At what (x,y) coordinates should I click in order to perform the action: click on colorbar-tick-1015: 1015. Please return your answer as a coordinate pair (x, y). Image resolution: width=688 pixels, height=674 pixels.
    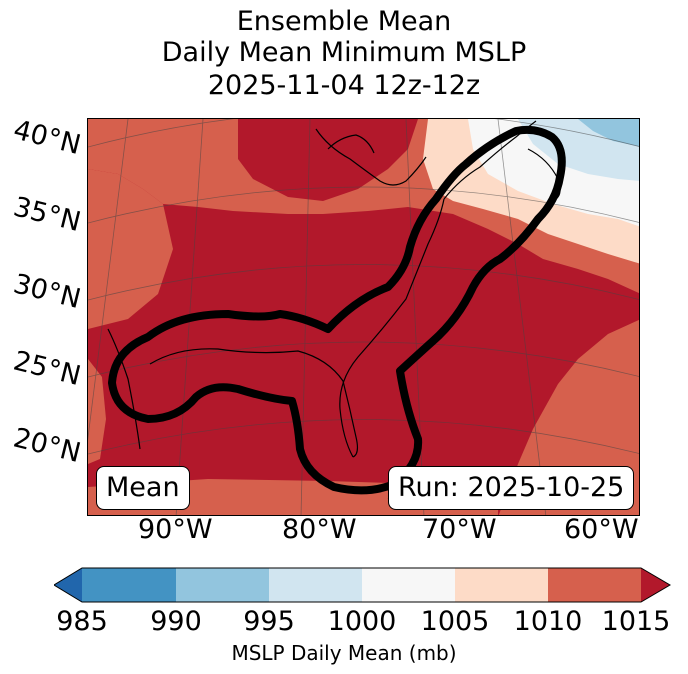
    Looking at the image, I should click on (636, 621).